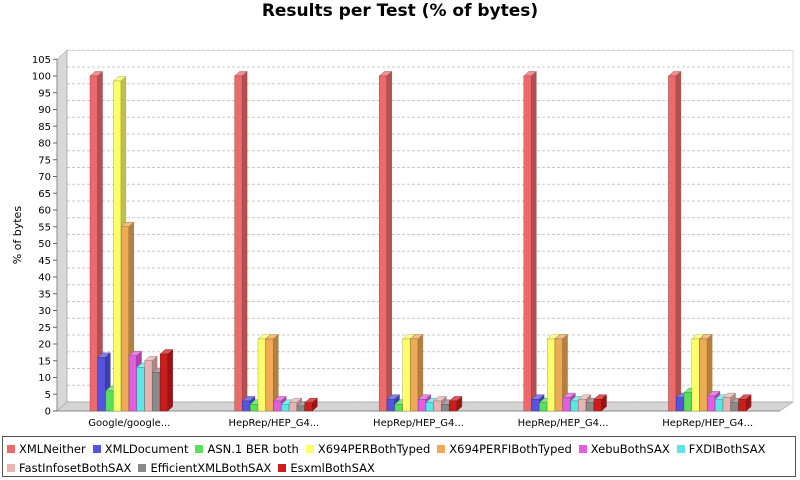 Image resolution: width=800 pixels, height=480 pixels. Describe the element at coordinates (44, 294) in the screenshot. I see `y-tick-label: 35` at that location.